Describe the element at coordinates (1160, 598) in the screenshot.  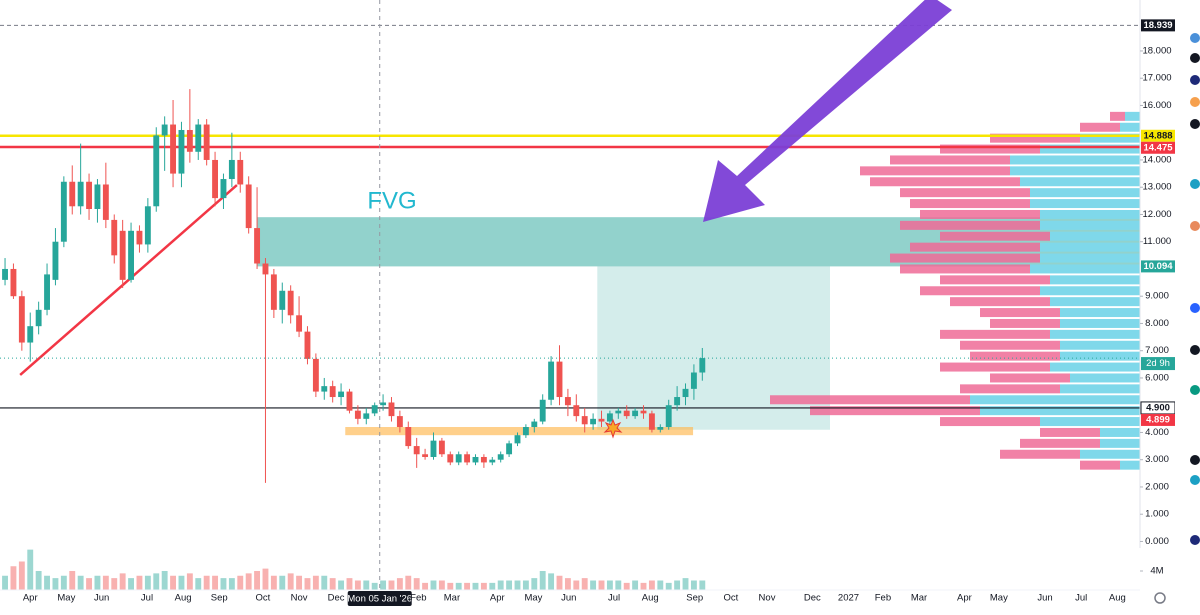
I see `settings-icon` at that location.